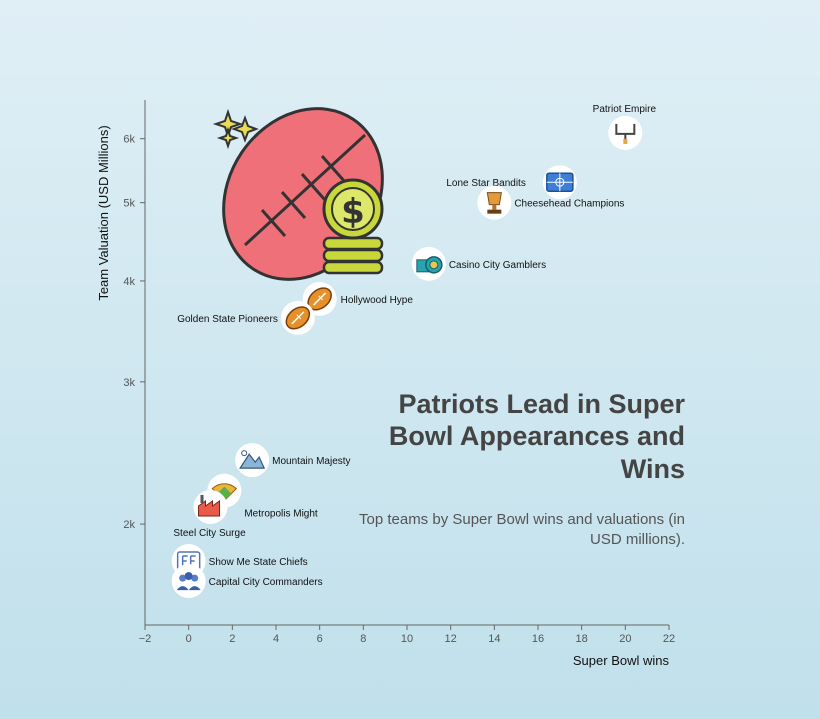 The width and height of the screenshot is (820, 719). What do you see at coordinates (320, 639) in the screenshot?
I see `x-tick-label: 6` at bounding box center [320, 639].